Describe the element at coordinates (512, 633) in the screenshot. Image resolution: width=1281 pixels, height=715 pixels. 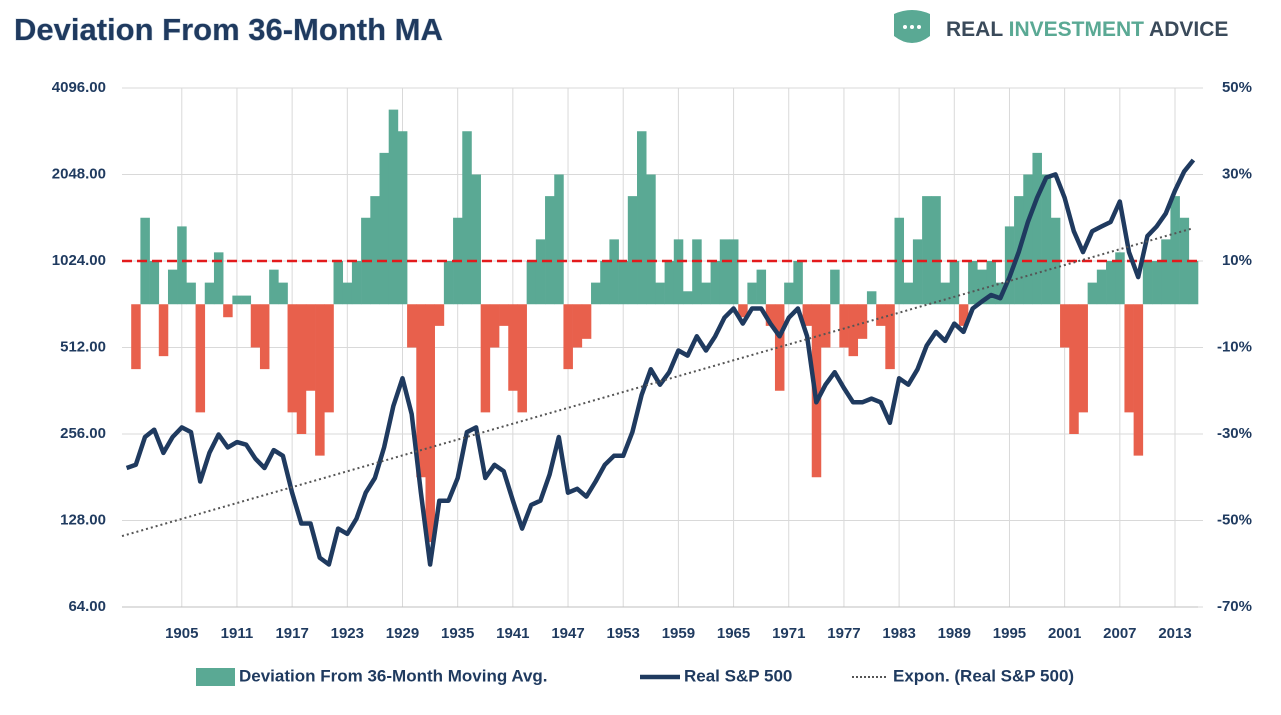
I see `x-tick-label: 1941` at that location.